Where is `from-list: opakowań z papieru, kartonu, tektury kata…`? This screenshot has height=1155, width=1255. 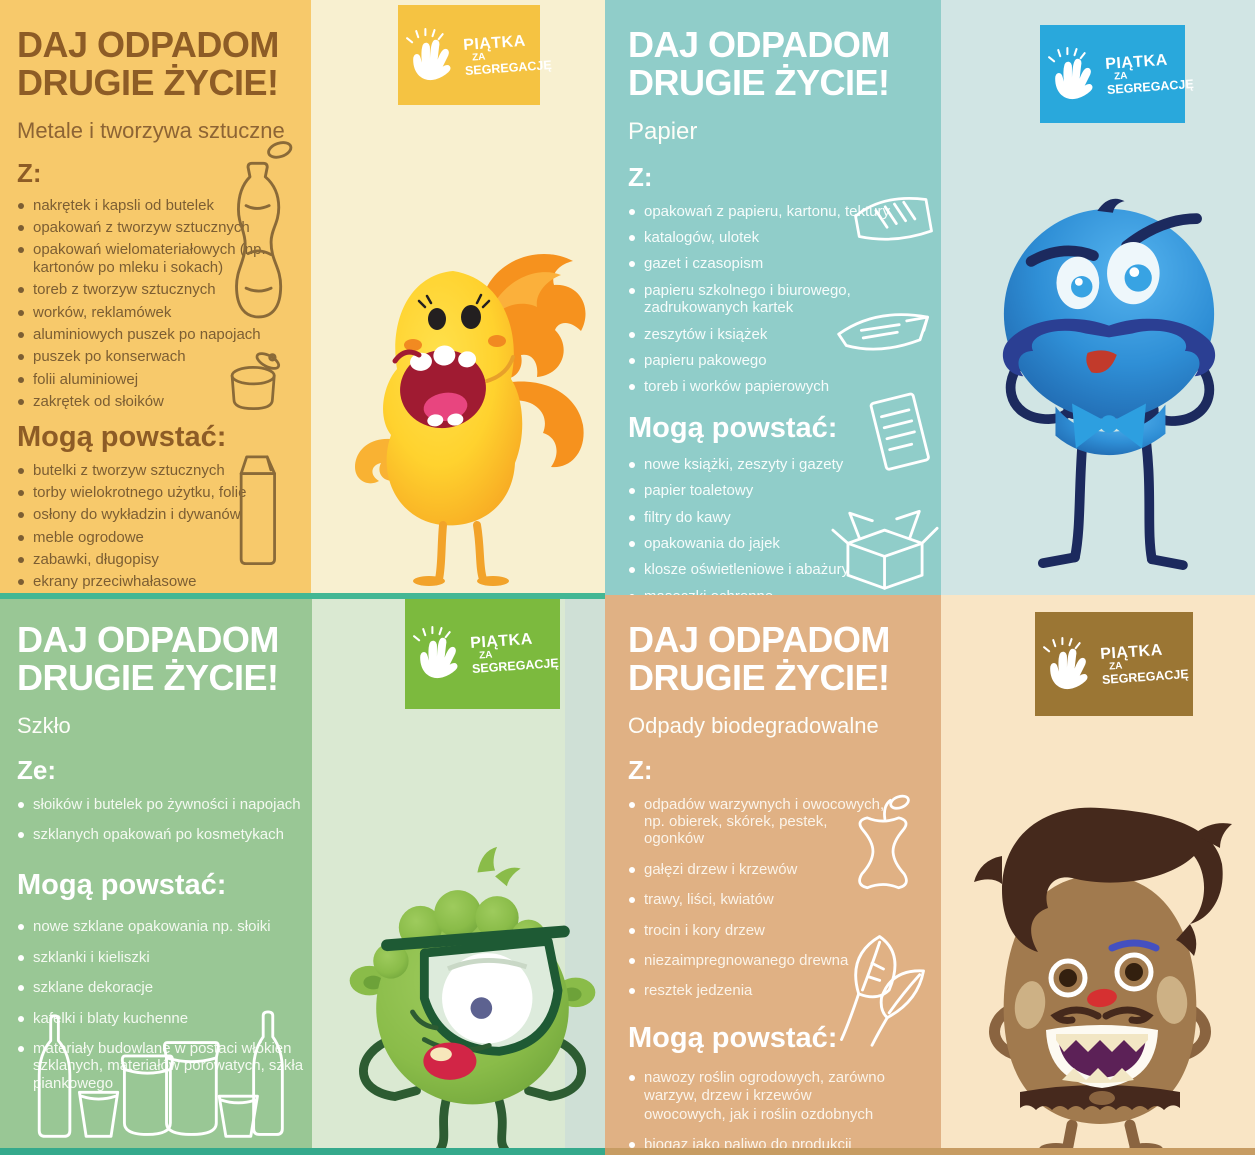
from-list: opakowań z papieru, kartonu, tektury kata… is located at coordinates (762, 299).